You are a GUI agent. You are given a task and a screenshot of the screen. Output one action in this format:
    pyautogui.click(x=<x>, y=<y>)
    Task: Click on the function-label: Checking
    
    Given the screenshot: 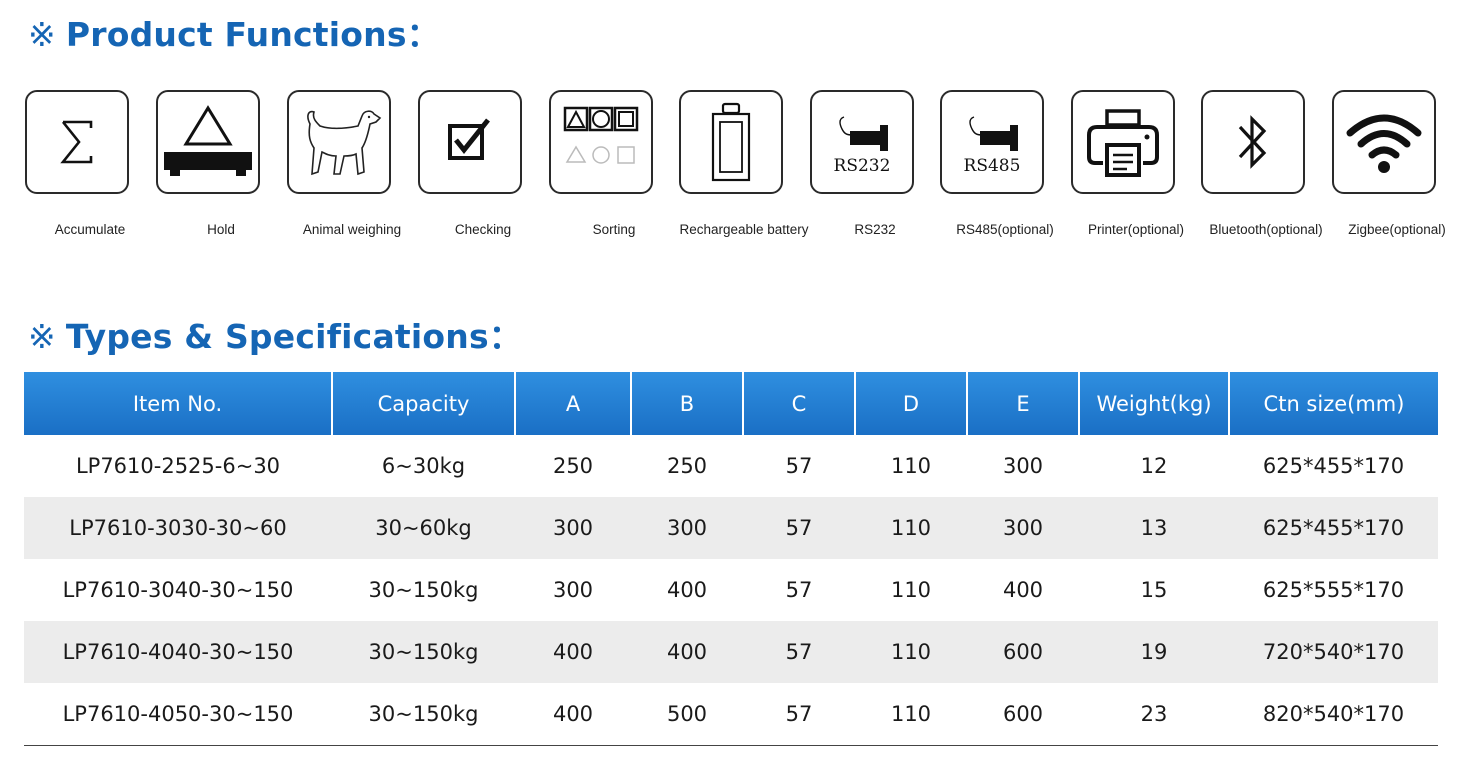 What is the action you would take?
    pyautogui.click(x=483, y=229)
    